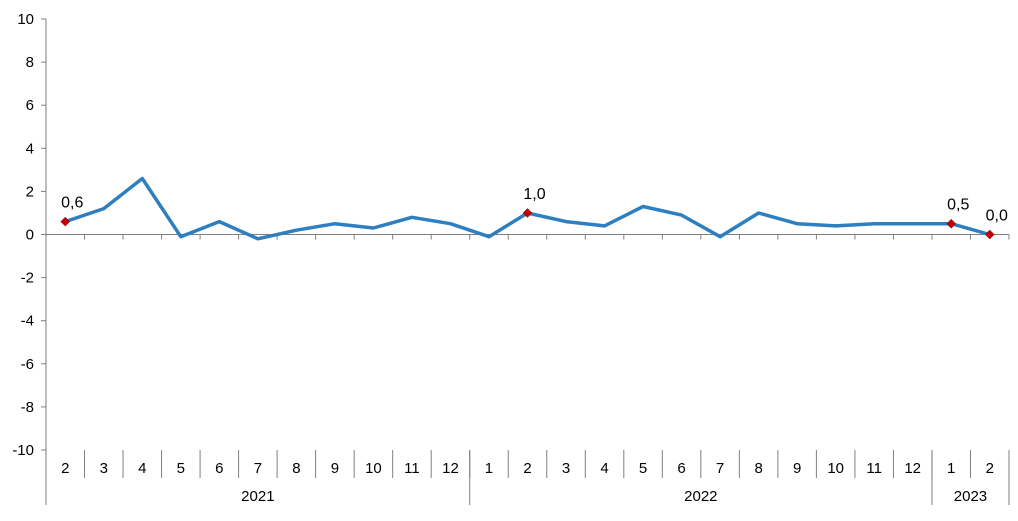  What do you see at coordinates (534, 194) in the screenshot?
I see `data-label: 1,0` at bounding box center [534, 194].